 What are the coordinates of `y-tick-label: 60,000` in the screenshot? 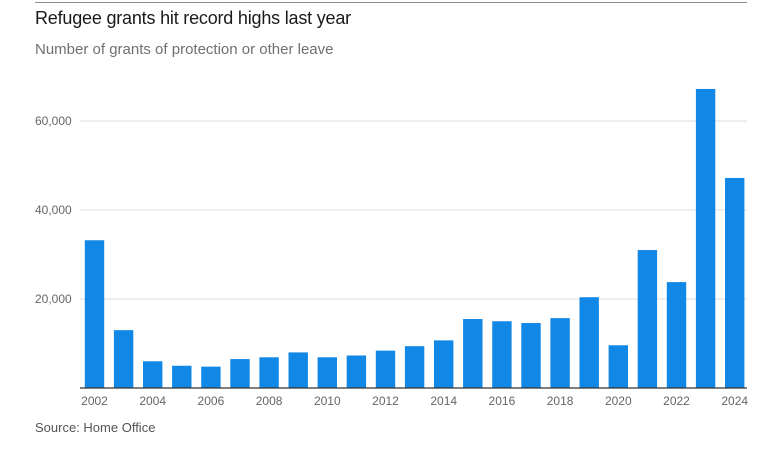 It's located at (53, 121).